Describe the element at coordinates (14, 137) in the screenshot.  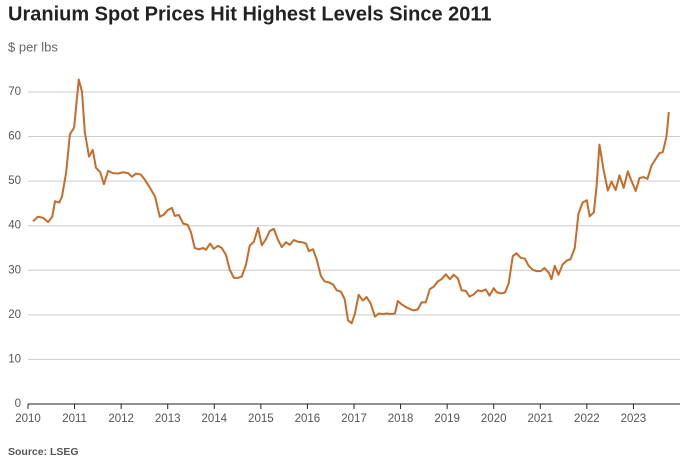
I see `y-tick-label: 60` at that location.